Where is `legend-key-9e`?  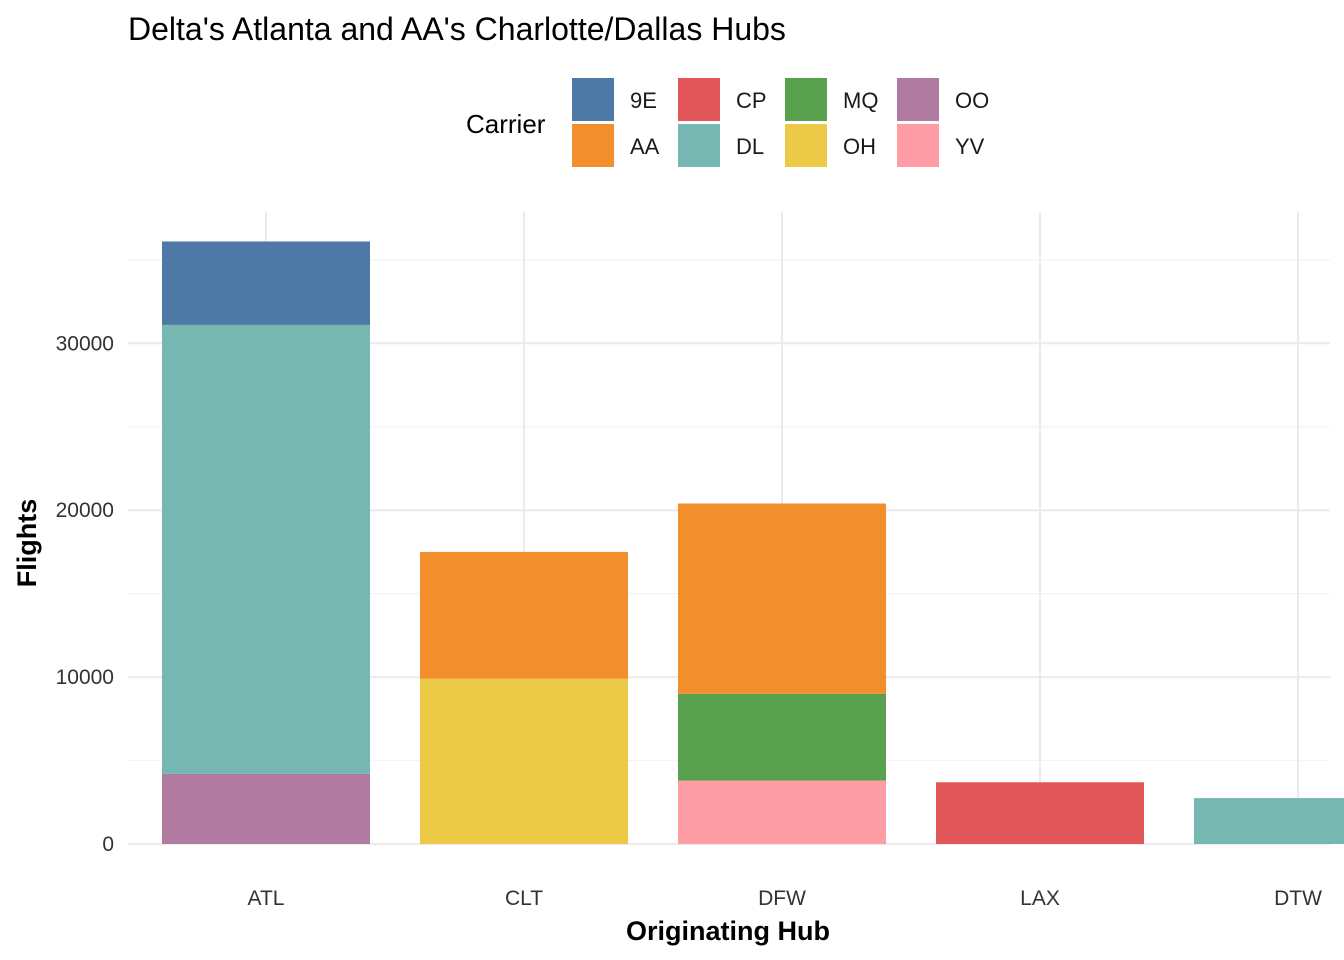 legend-key-9e is located at coordinates (593, 99).